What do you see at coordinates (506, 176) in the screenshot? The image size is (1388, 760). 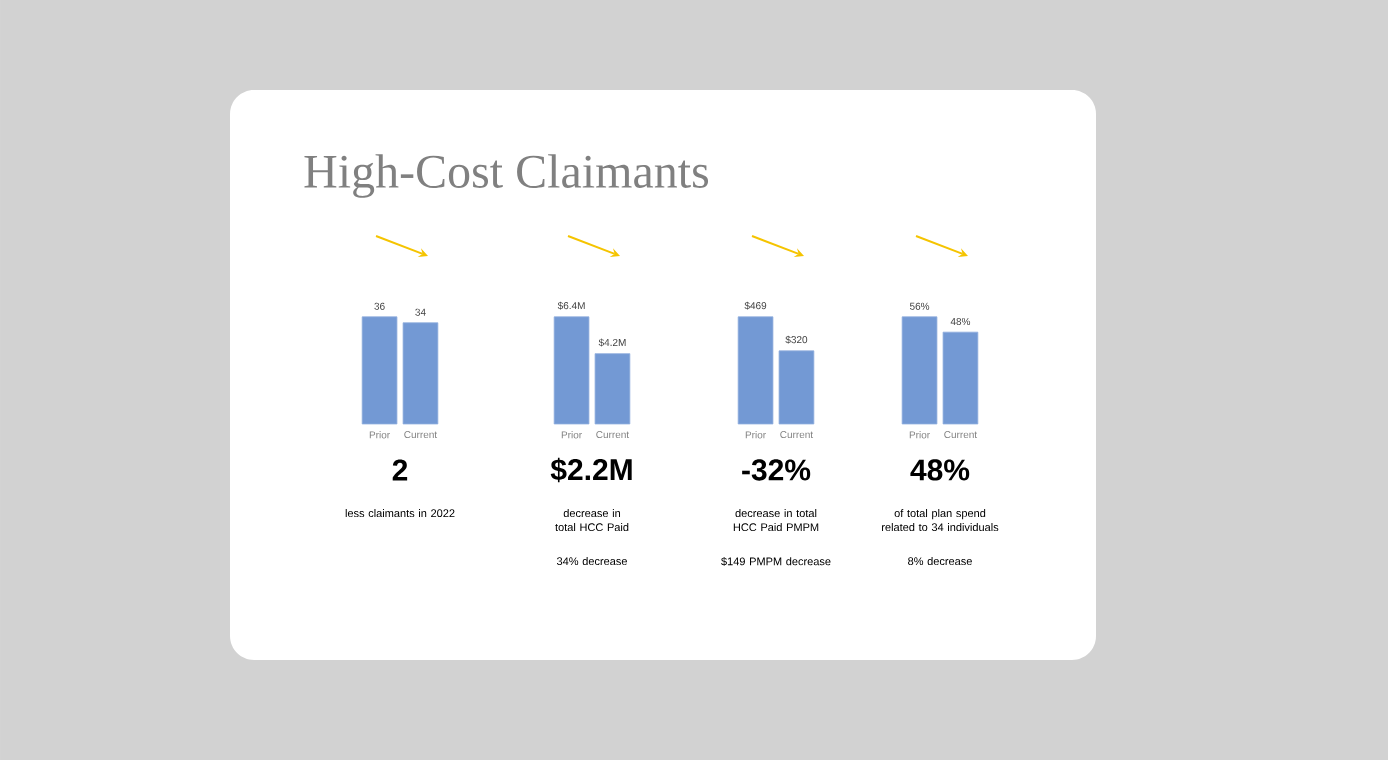 I see `chart-title: High-Cost Claimants` at bounding box center [506, 176].